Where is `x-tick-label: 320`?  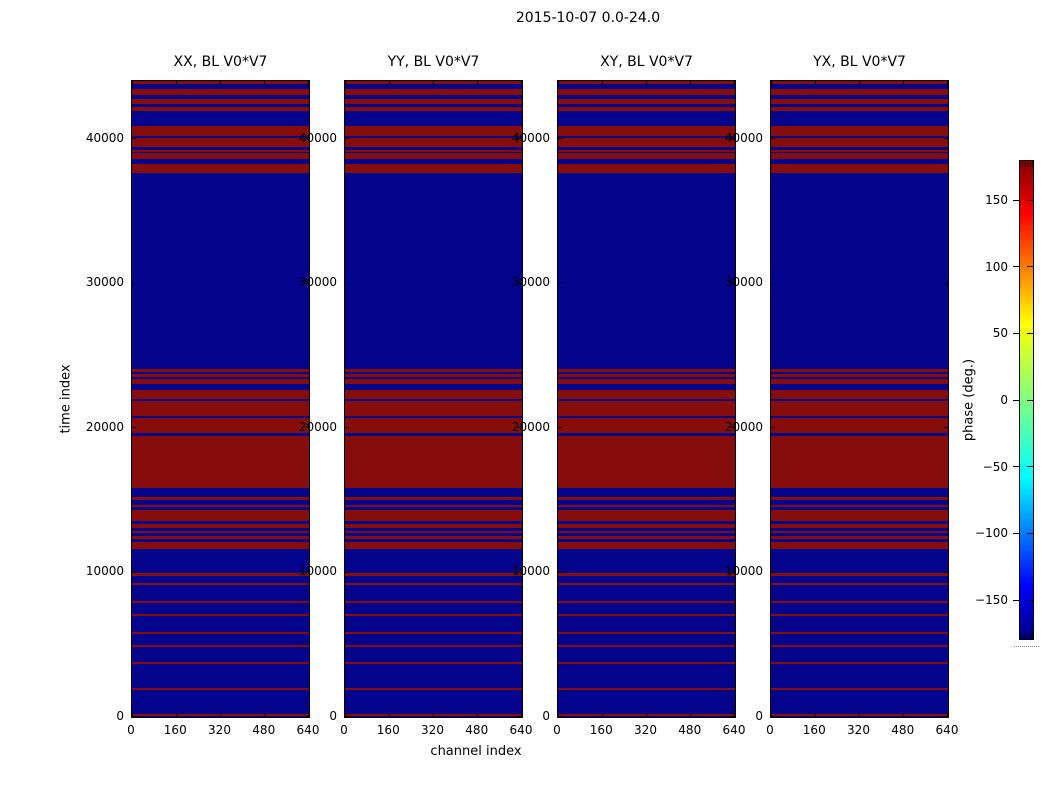
x-tick-label: 320 is located at coordinates (645, 730).